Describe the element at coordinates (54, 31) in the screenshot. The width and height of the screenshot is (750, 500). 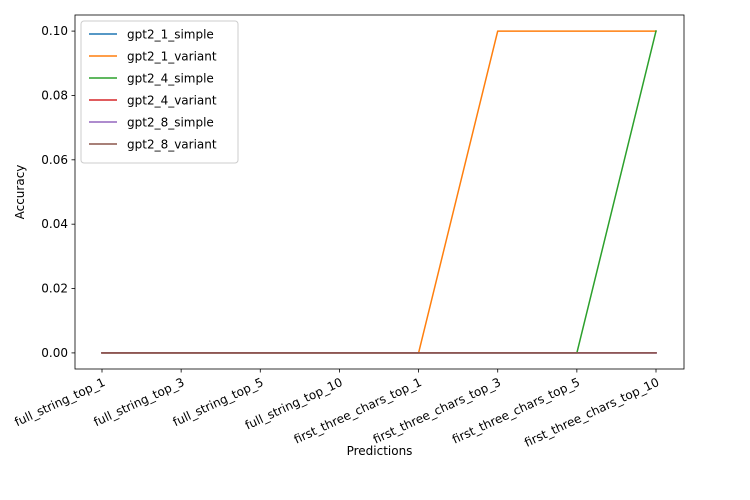
I see `y-tick-label: 0.10` at that location.